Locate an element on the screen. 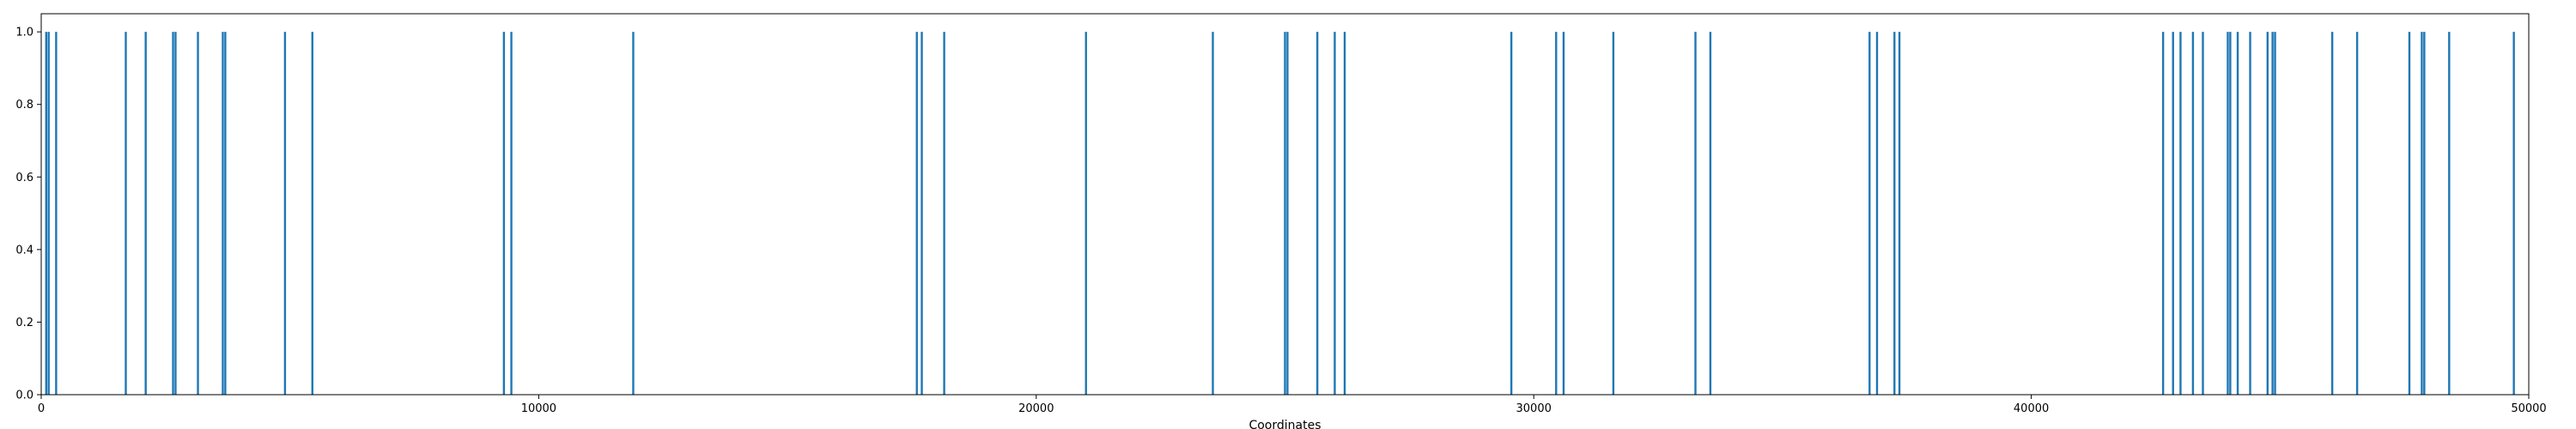 This screenshot has width=2576, height=429. y-tick-label: 0.8 is located at coordinates (24, 105).